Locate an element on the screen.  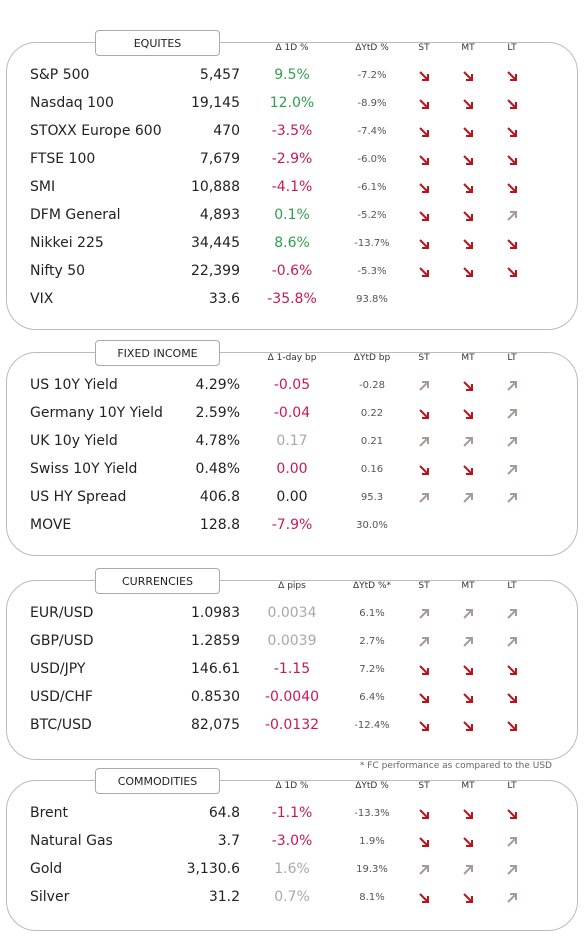
row-ytd: -8.9% is located at coordinates (372, 103).